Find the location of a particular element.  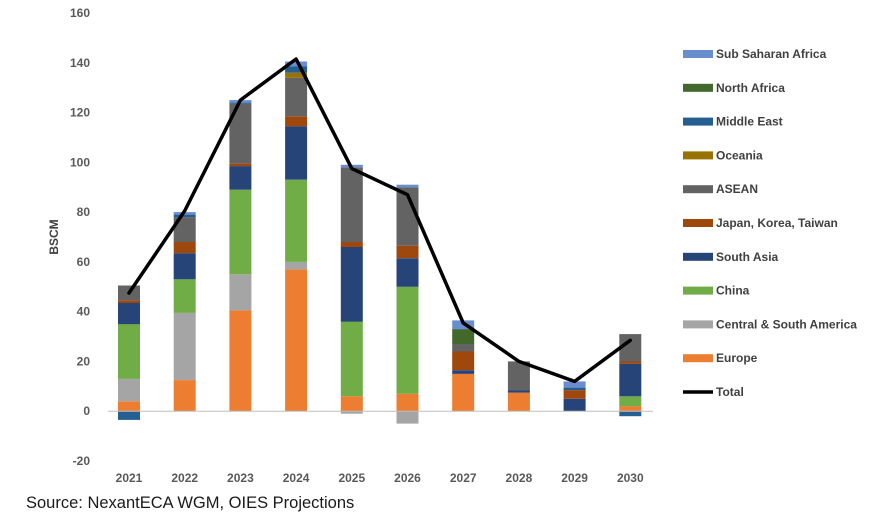

source-note: Source: NexantECA WGM, OIES Projections is located at coordinates (190, 503).